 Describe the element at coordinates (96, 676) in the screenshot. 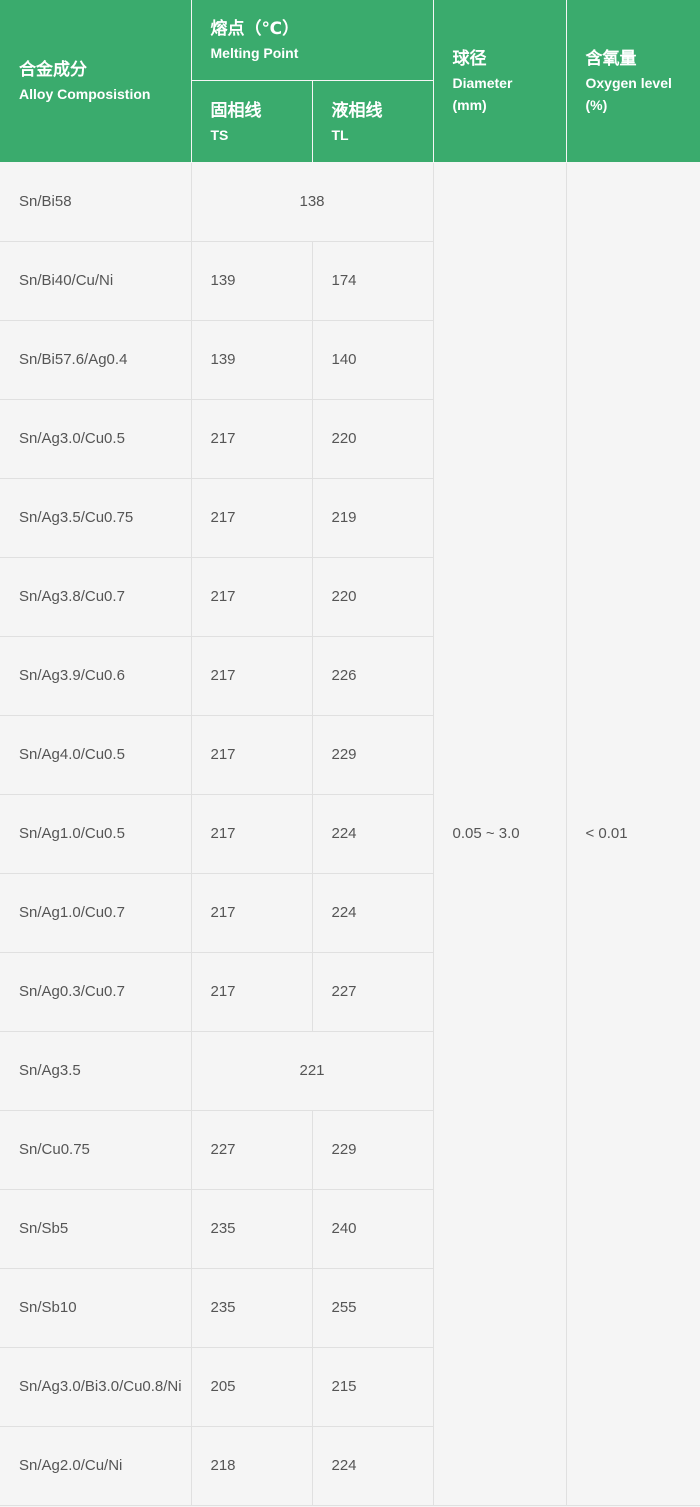

I see `alloy-cell: Sn/Ag3.9/Cu0.6` at that location.